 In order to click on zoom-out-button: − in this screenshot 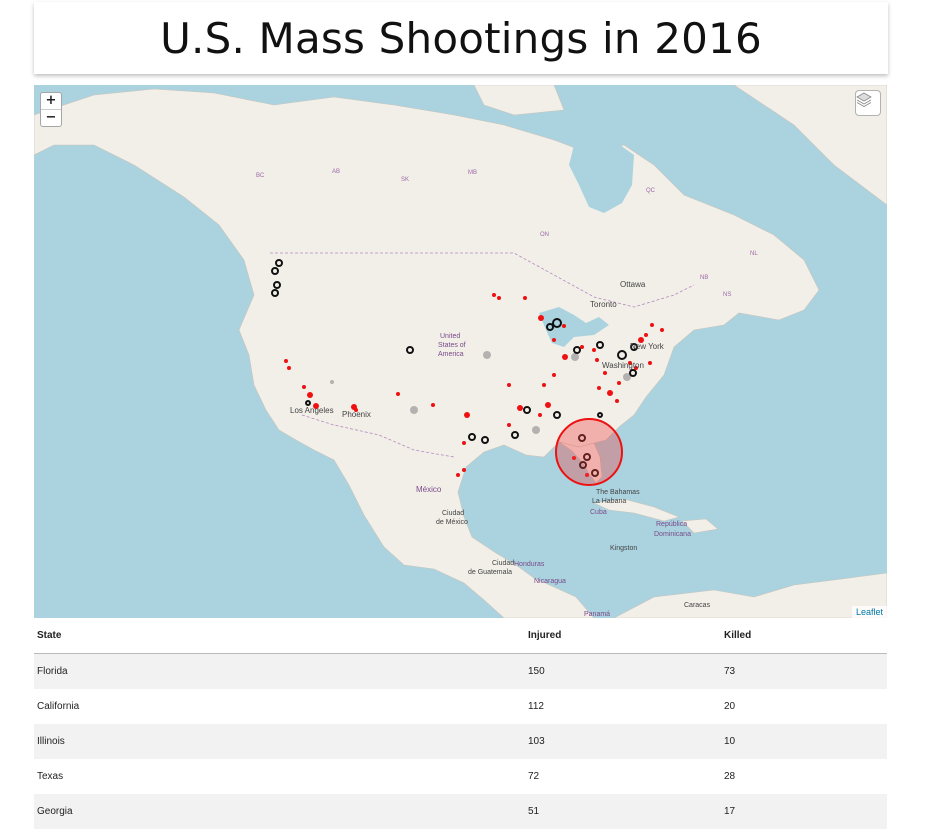, I will do `click(51, 117)`.